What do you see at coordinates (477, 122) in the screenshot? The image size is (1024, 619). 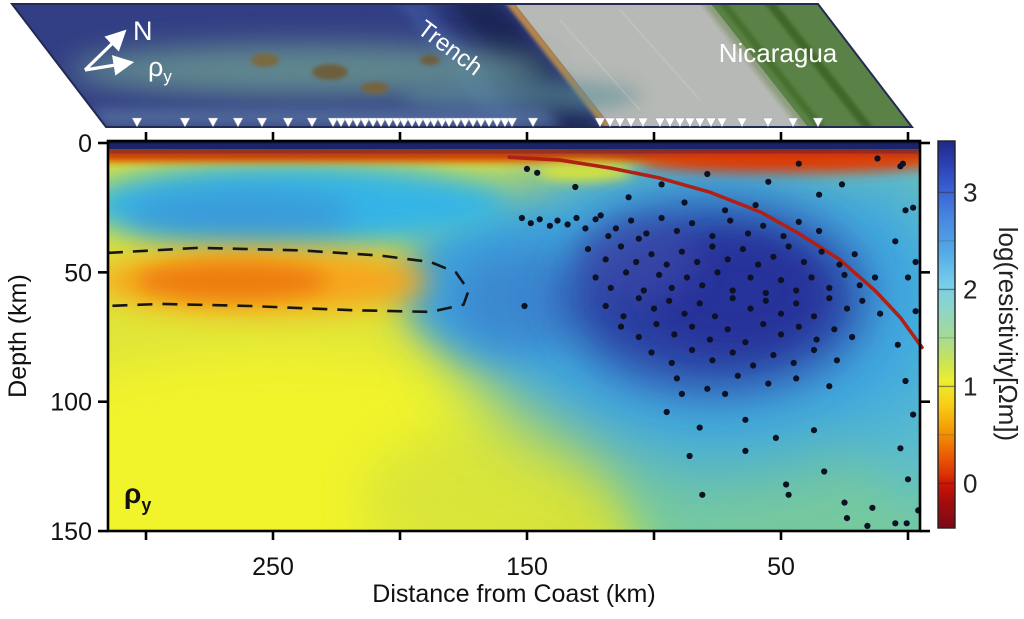 I see `station-markers` at bounding box center [477, 122].